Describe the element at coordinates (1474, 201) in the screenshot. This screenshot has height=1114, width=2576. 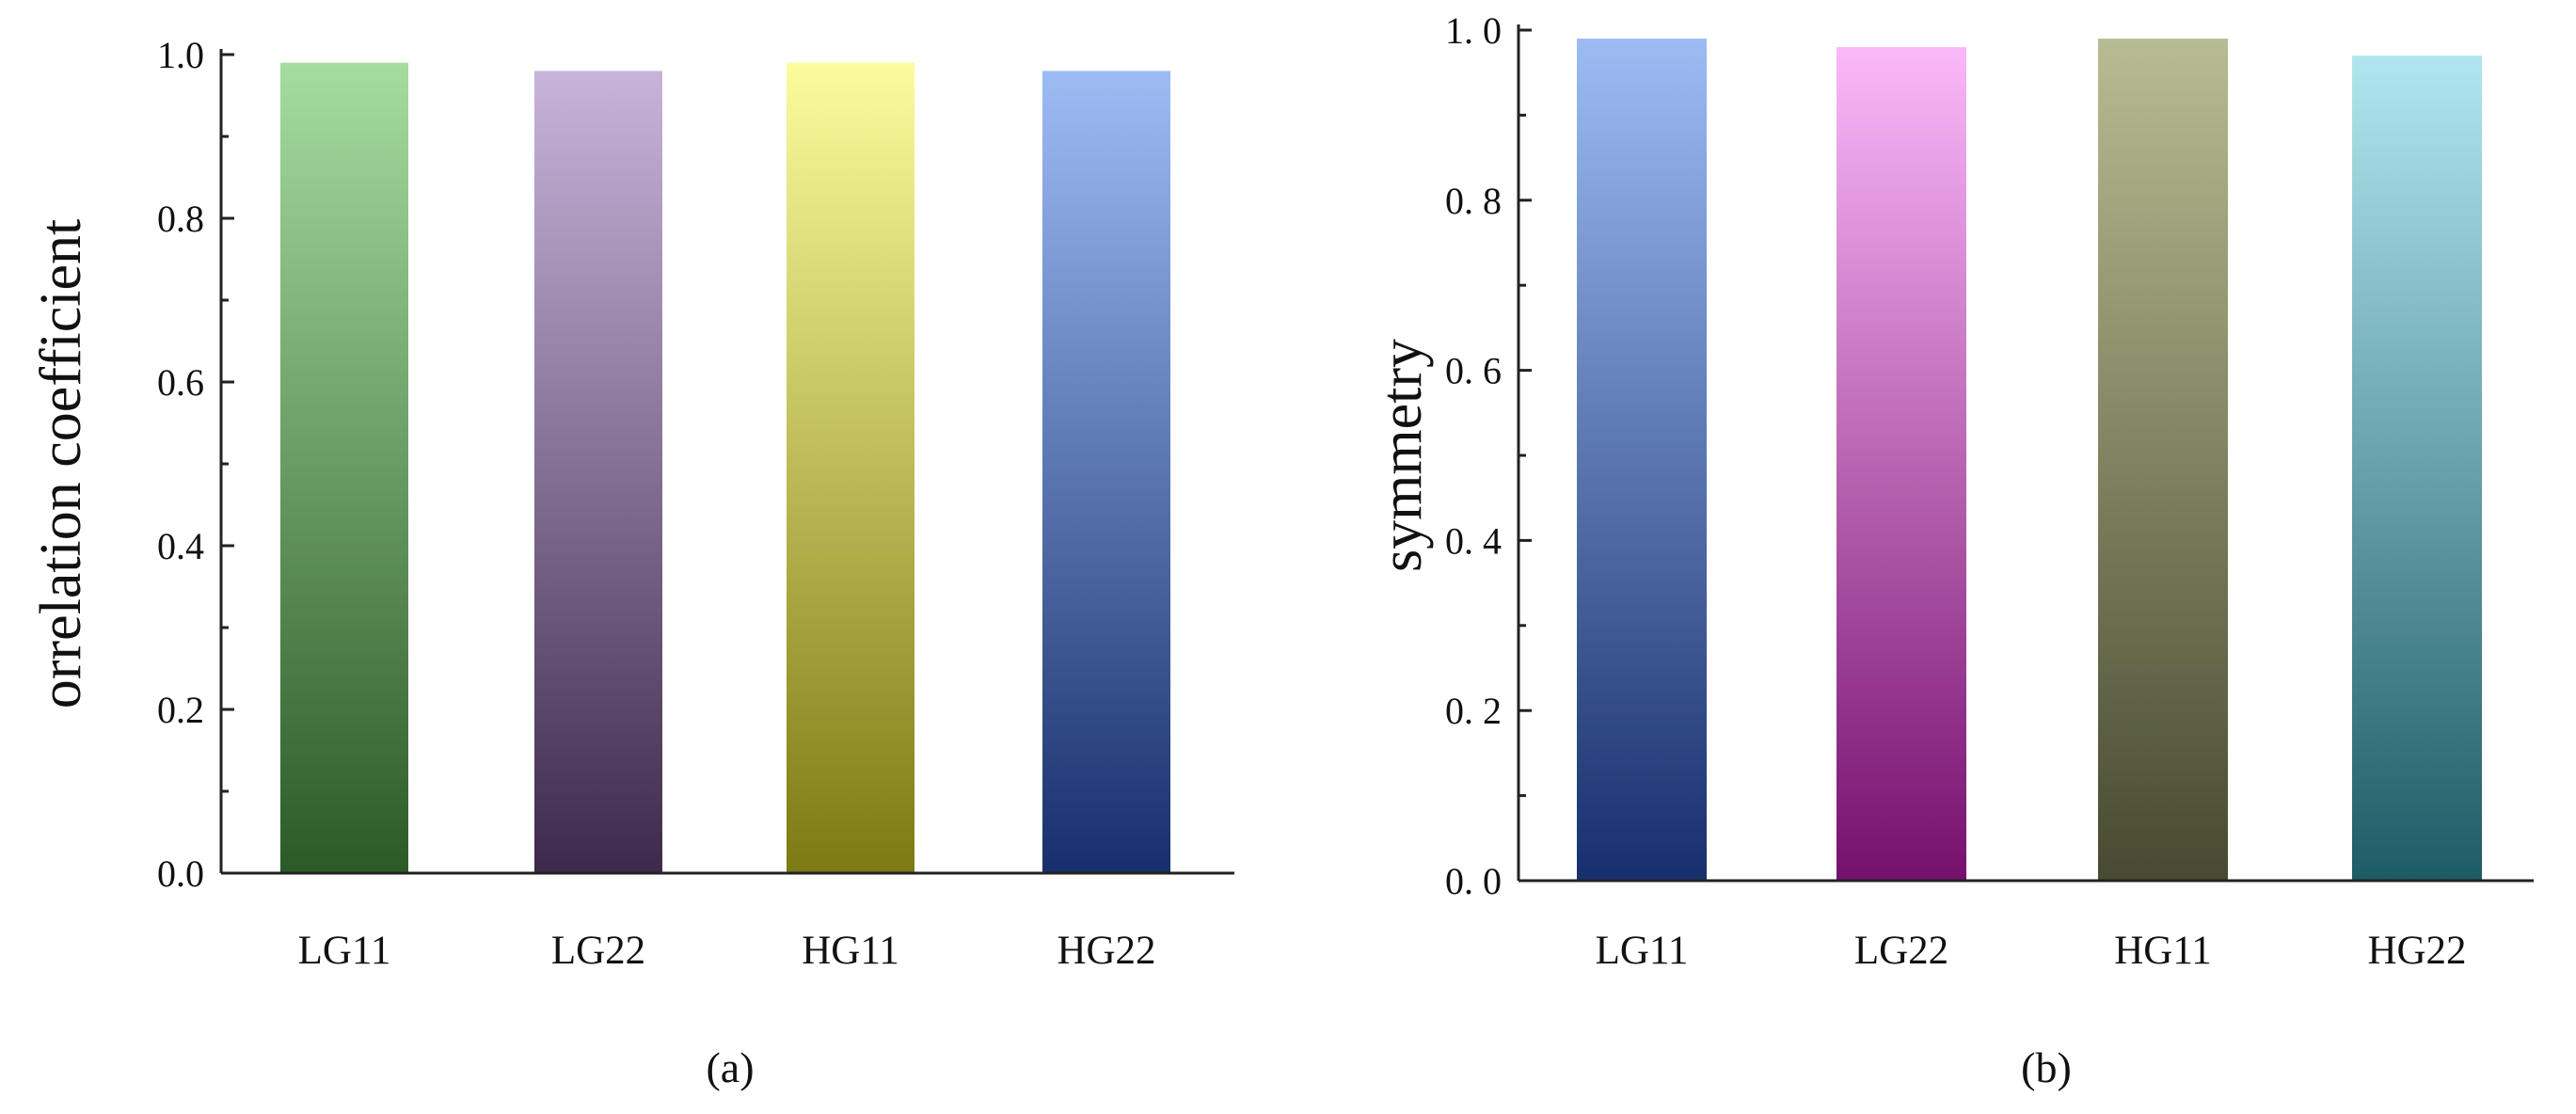
I see `y-tick-label: 0. 8` at that location.